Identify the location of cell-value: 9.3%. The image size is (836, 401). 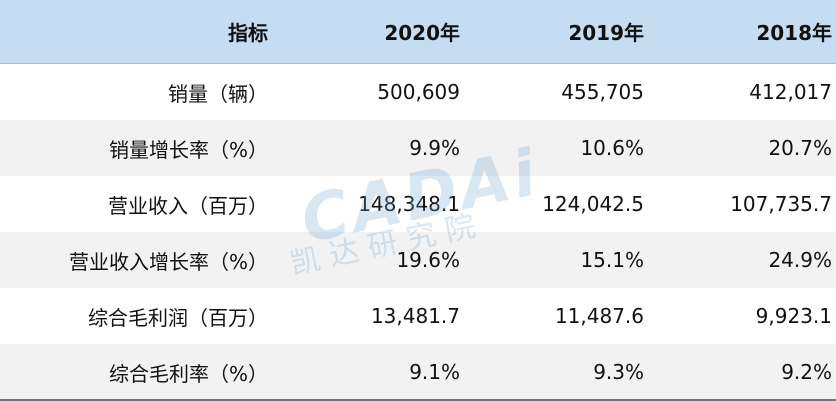
(618, 372).